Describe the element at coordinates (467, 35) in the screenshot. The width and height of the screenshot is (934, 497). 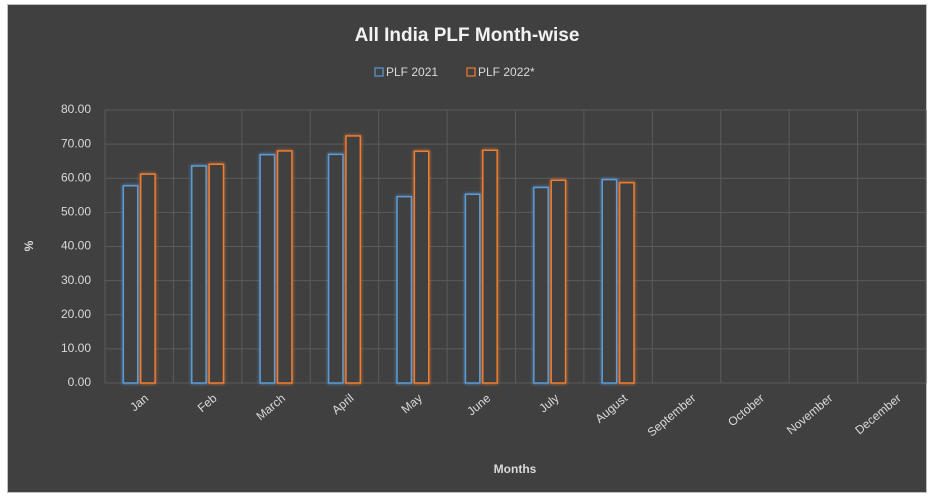
I see `chart-title: All India PLF Month-wise` at that location.